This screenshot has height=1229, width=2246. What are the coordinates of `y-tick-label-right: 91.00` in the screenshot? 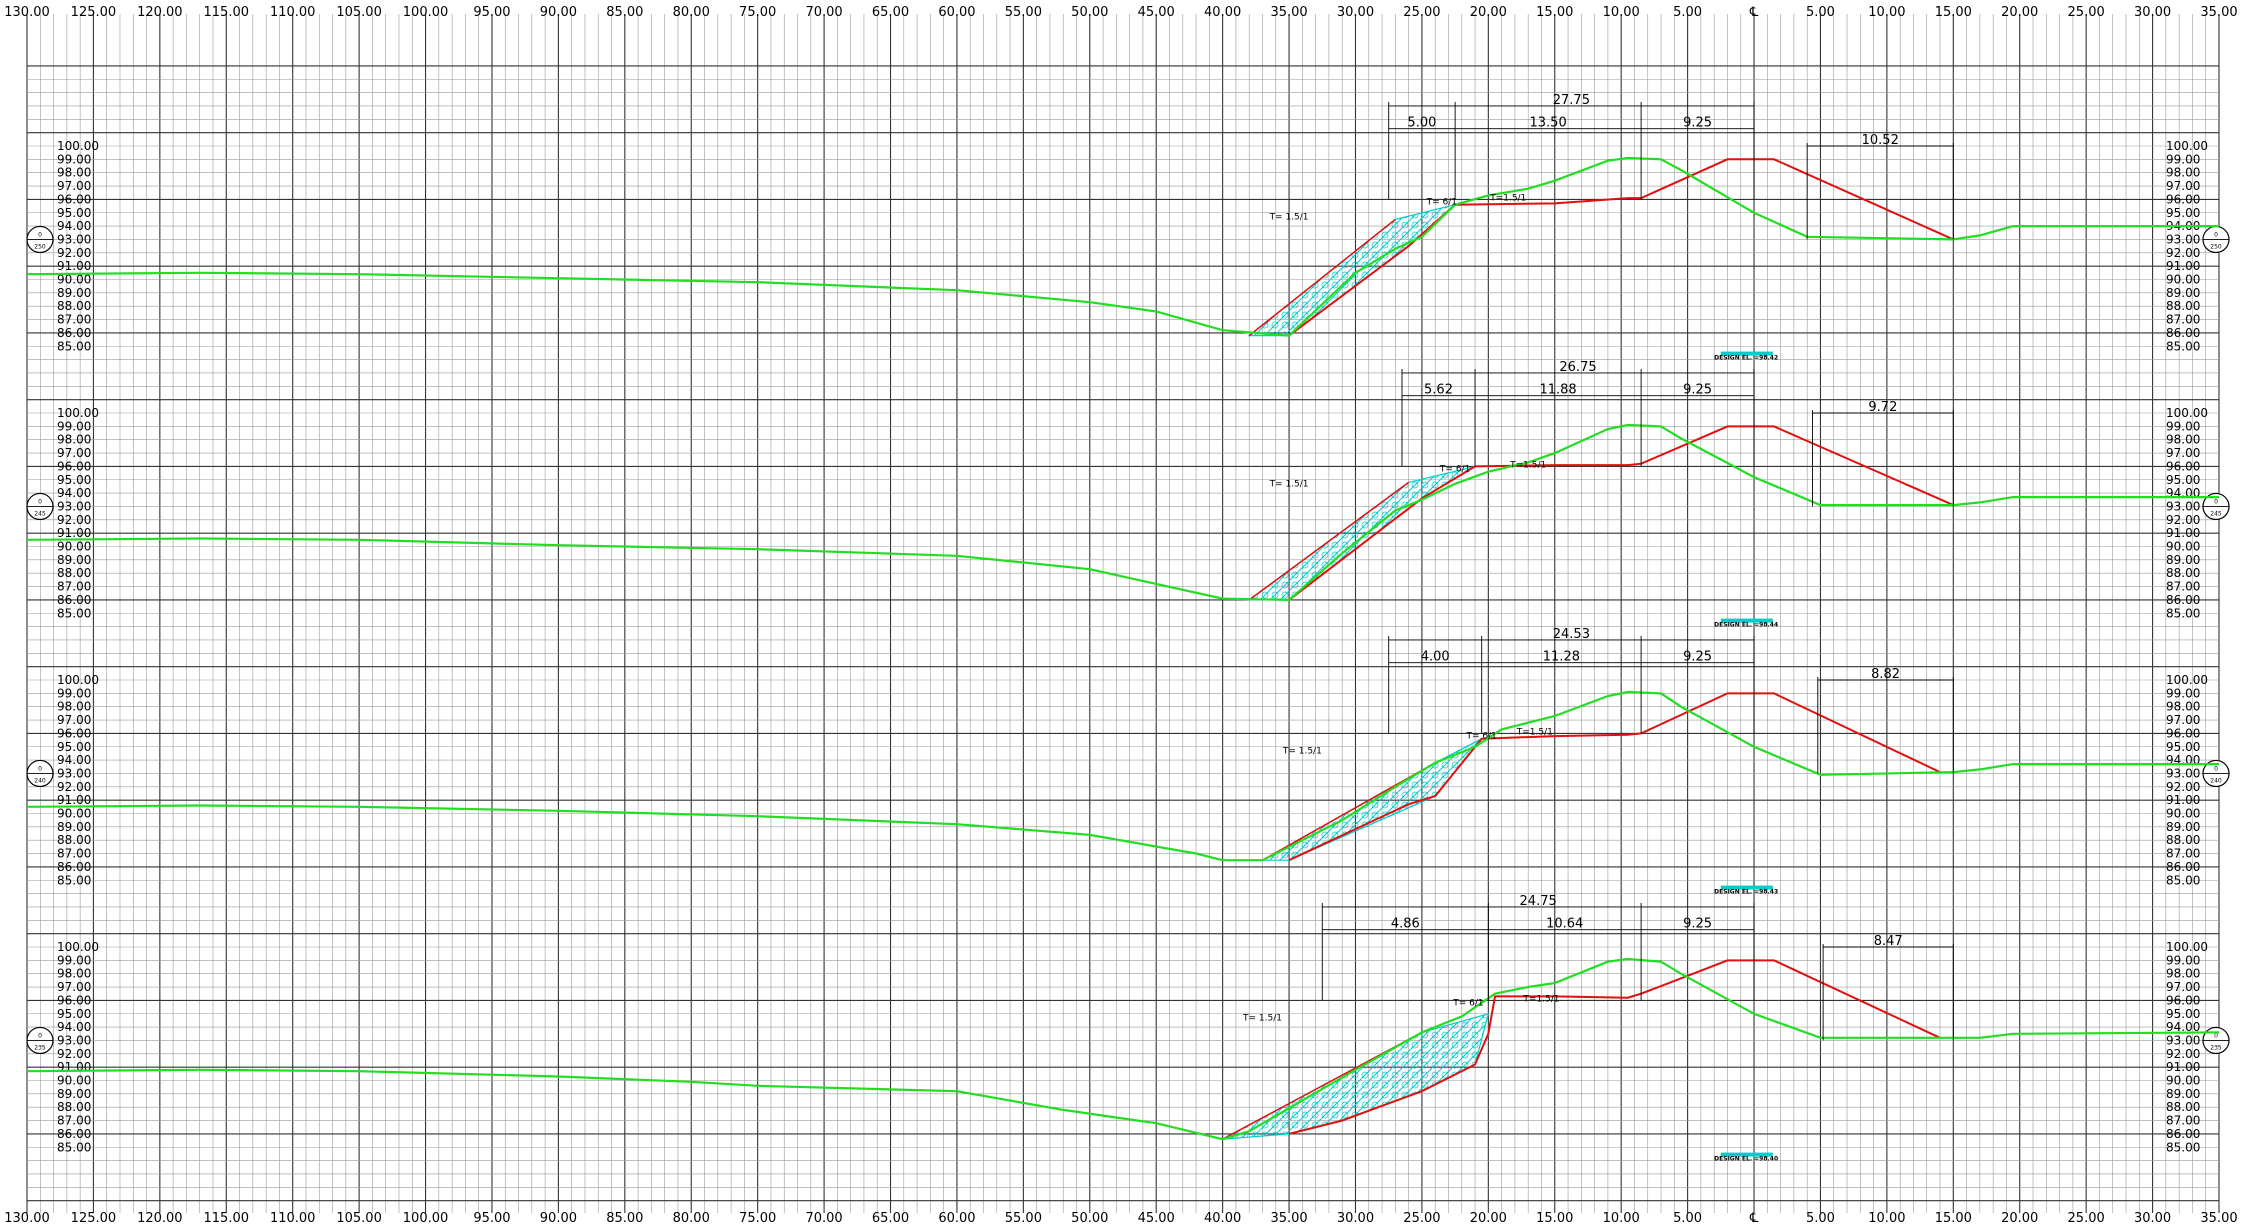 It's located at (2183, 800).